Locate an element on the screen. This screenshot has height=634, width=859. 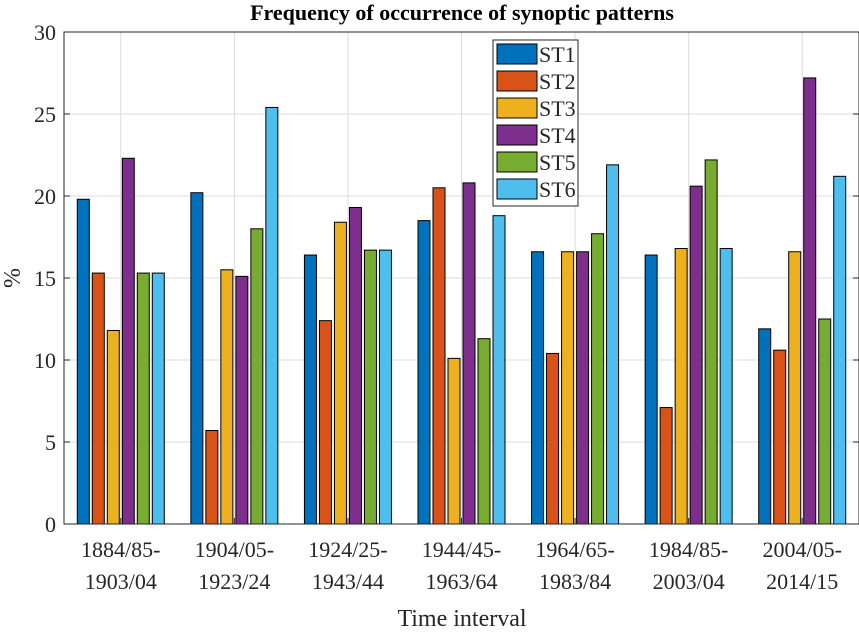
legend-label: ST2 is located at coordinates (557, 81).